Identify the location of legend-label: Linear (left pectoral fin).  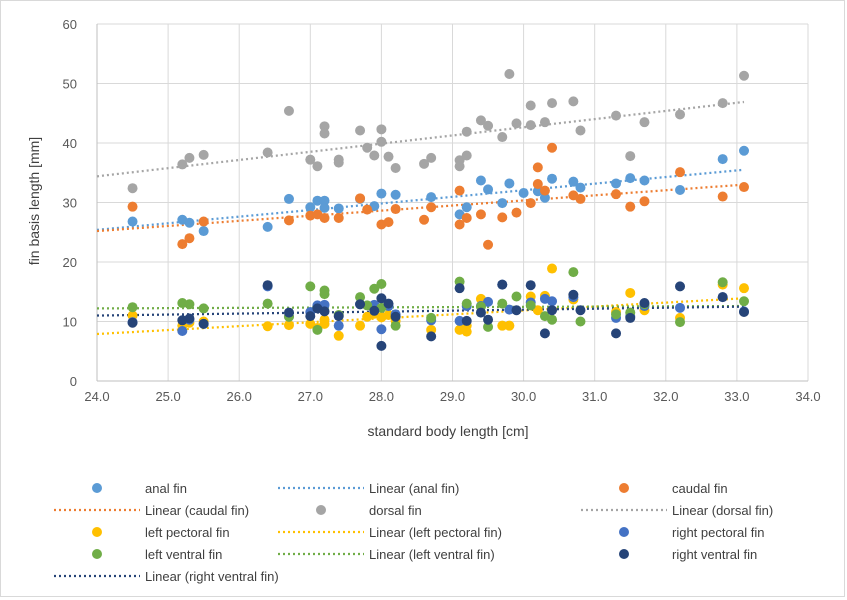
(435, 532).